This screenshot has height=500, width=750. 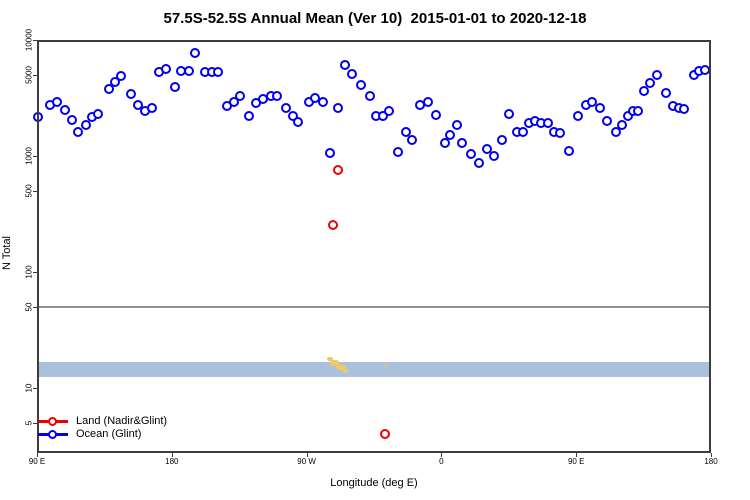 What do you see at coordinates (122, 421) in the screenshot?
I see `legend-label-land: Land (Nadir&Glint)` at bounding box center [122, 421].